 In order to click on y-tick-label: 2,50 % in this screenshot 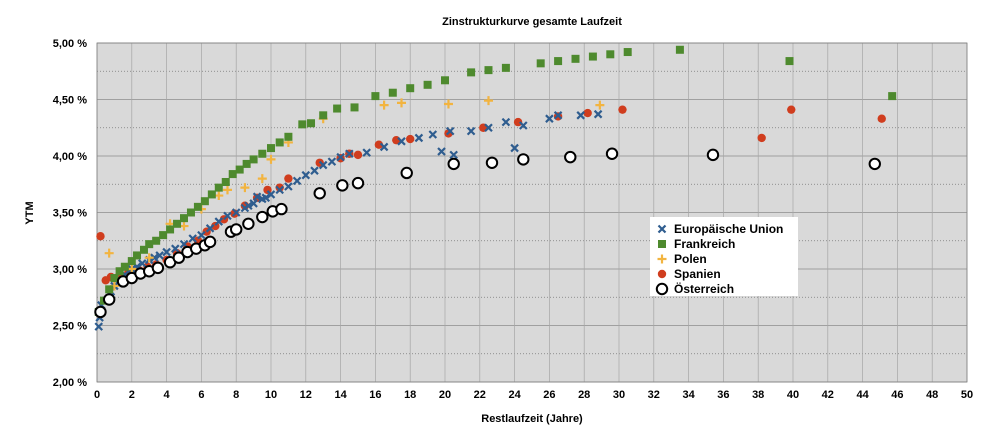, I will do `click(70, 327)`.